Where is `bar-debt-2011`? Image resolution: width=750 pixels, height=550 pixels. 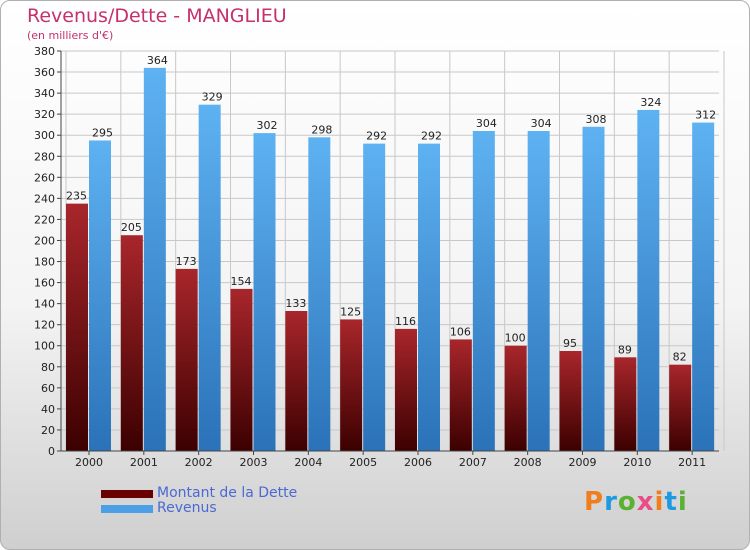
bar-debt-2011 is located at coordinates (680, 407).